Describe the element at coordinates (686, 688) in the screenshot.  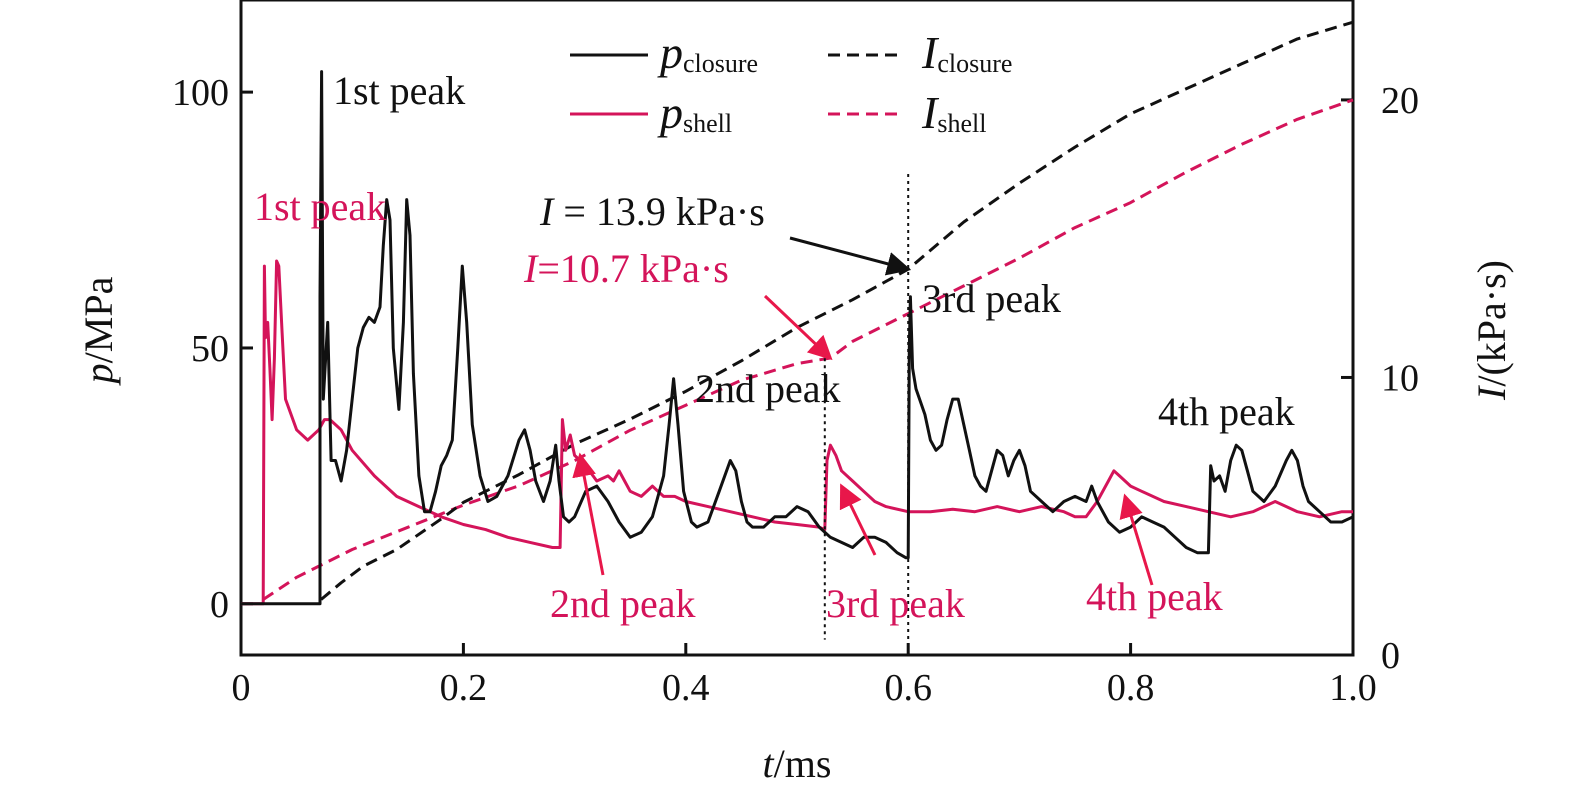
I see `x-tick-label: 0.4` at that location.